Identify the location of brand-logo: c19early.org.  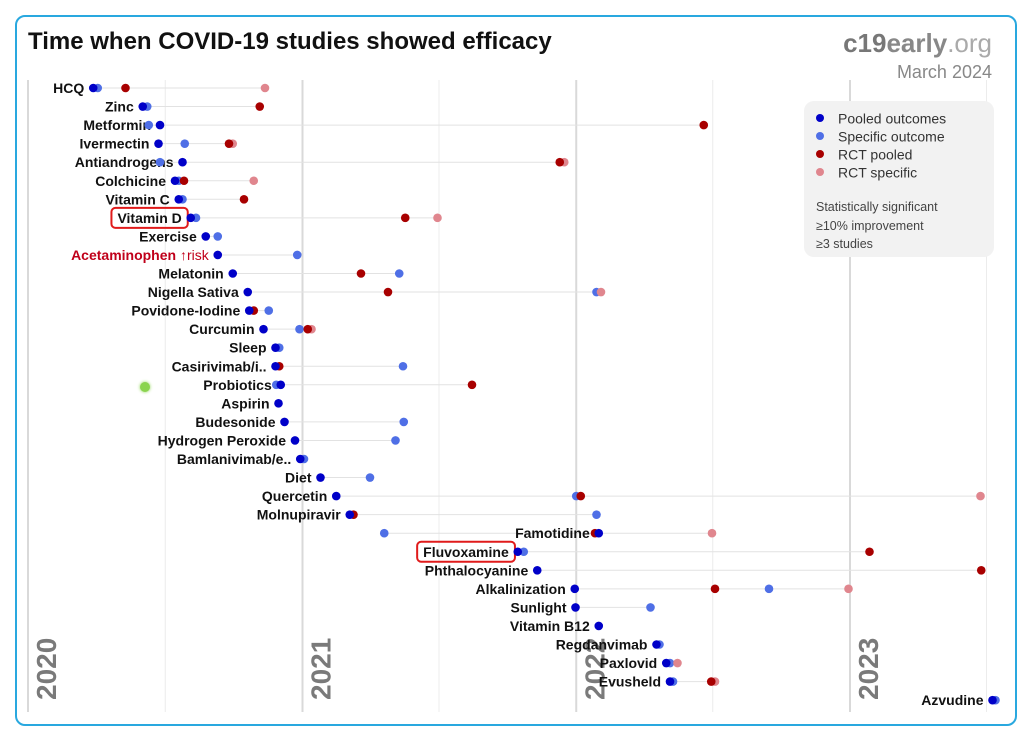
(917, 43).